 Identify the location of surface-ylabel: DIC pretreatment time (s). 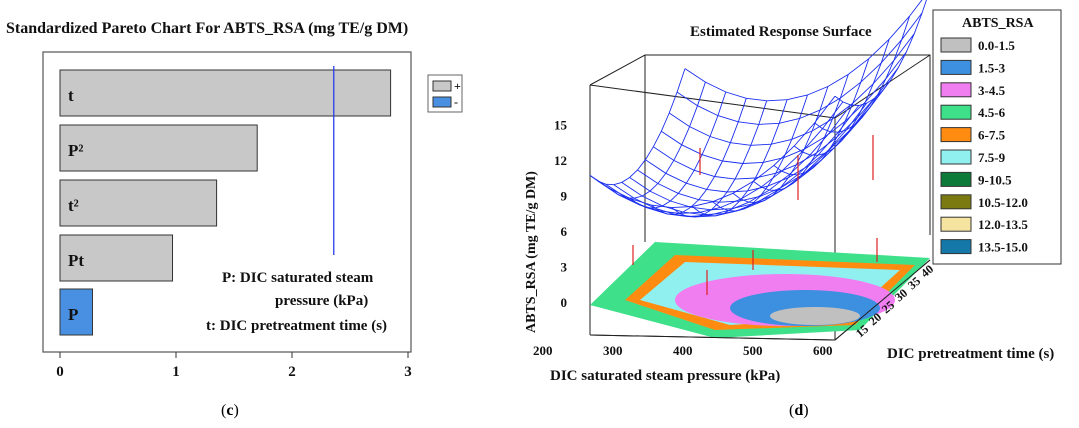
(970, 354).